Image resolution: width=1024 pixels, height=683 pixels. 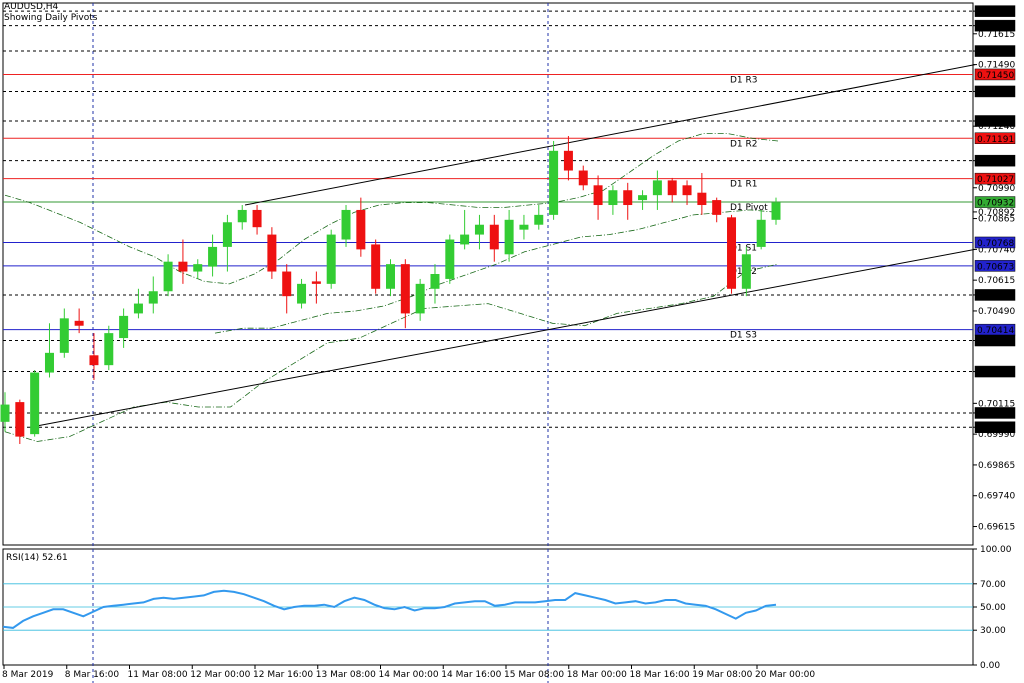 I want to click on boxed-level-tag: 0.70414, so click(x=995, y=329).